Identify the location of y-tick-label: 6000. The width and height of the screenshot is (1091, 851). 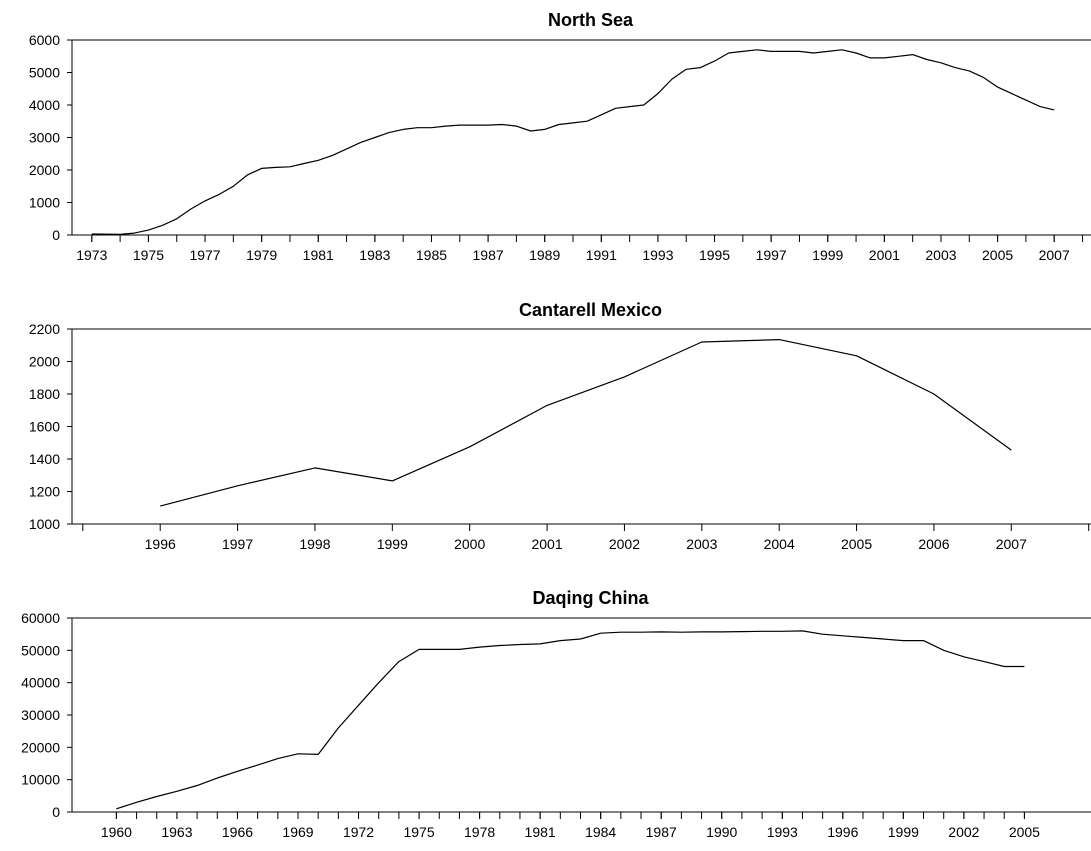
(44, 40).